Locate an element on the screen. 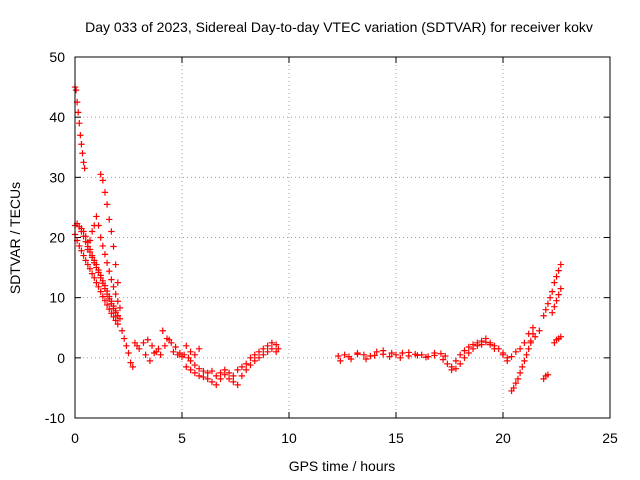 The height and width of the screenshot is (480, 640). x-tick-label: 10 is located at coordinates (289, 438).